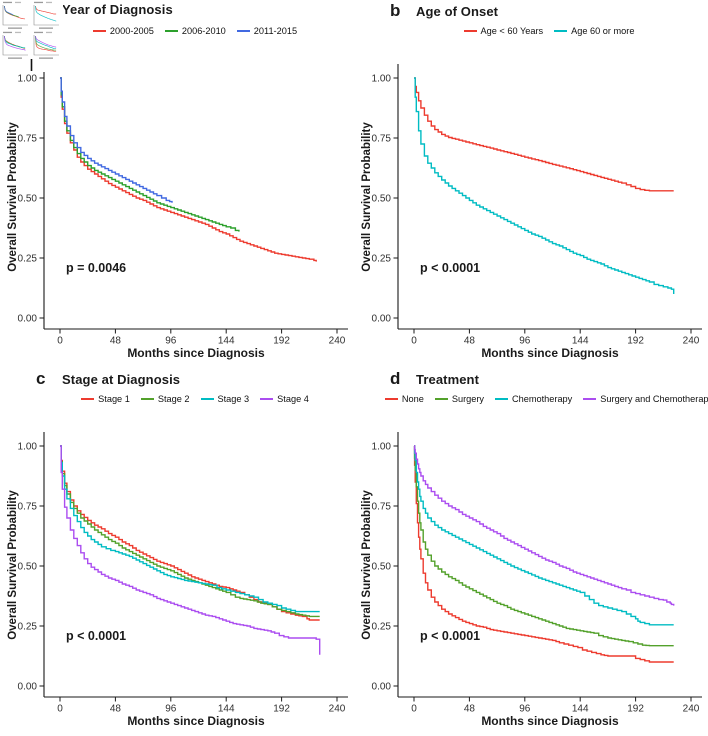 The width and height of the screenshot is (708, 736). I want to click on legend-item-stage-1: Stage 1, so click(105, 399).